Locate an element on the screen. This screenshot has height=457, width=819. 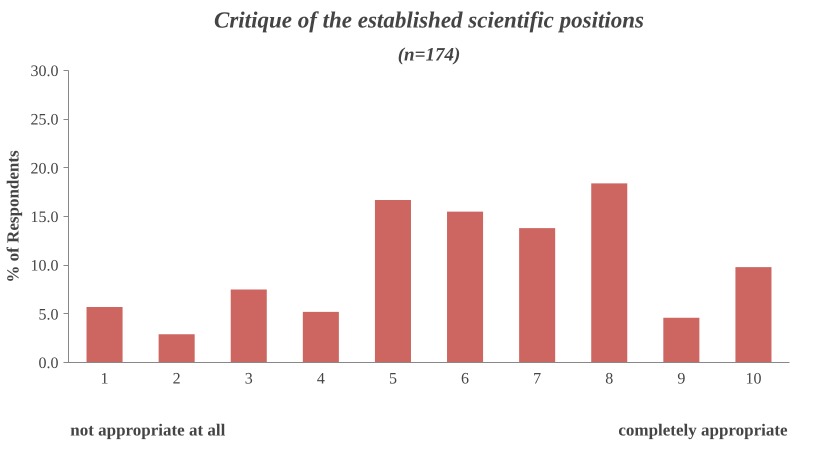
x-tick-label: 7 is located at coordinates (537, 379).